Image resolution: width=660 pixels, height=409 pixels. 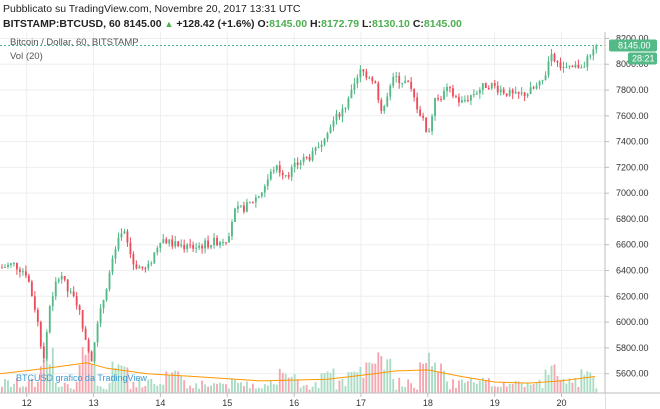 What do you see at coordinates (642, 58) in the screenshot?
I see `countdown-badge` at bounding box center [642, 58].